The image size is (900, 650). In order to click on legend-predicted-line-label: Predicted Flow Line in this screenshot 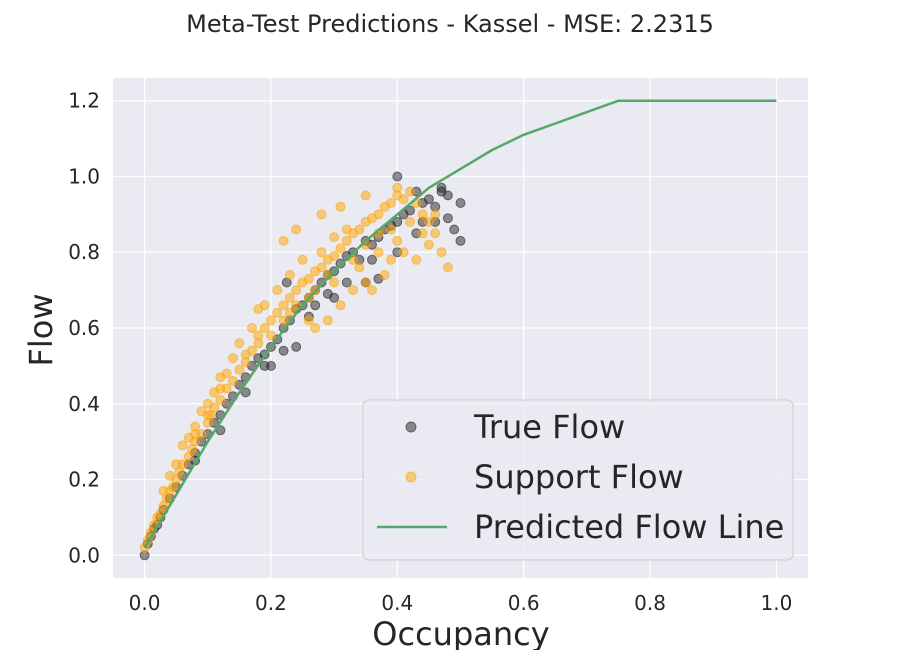, I will do `click(629, 527)`.